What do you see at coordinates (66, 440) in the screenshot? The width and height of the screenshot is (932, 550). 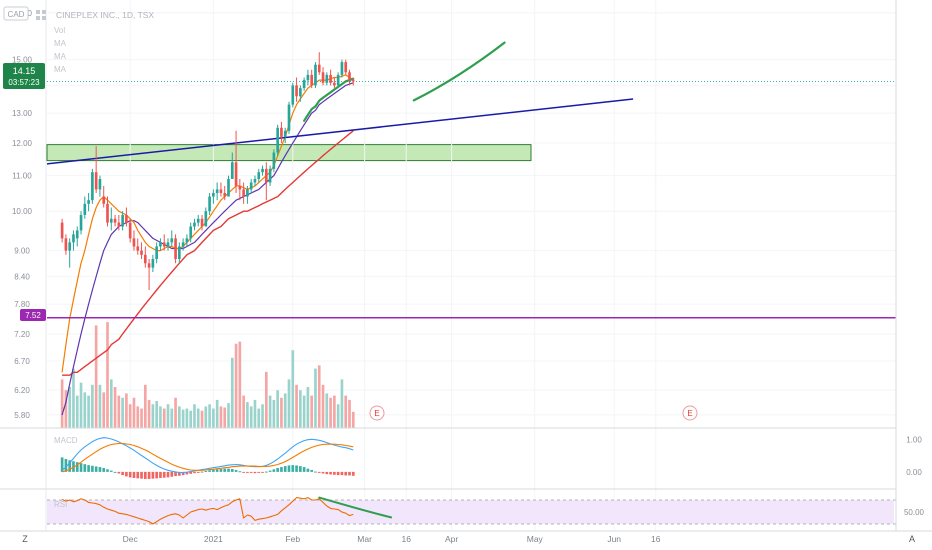 I see `macd-legend: MACD` at bounding box center [66, 440].